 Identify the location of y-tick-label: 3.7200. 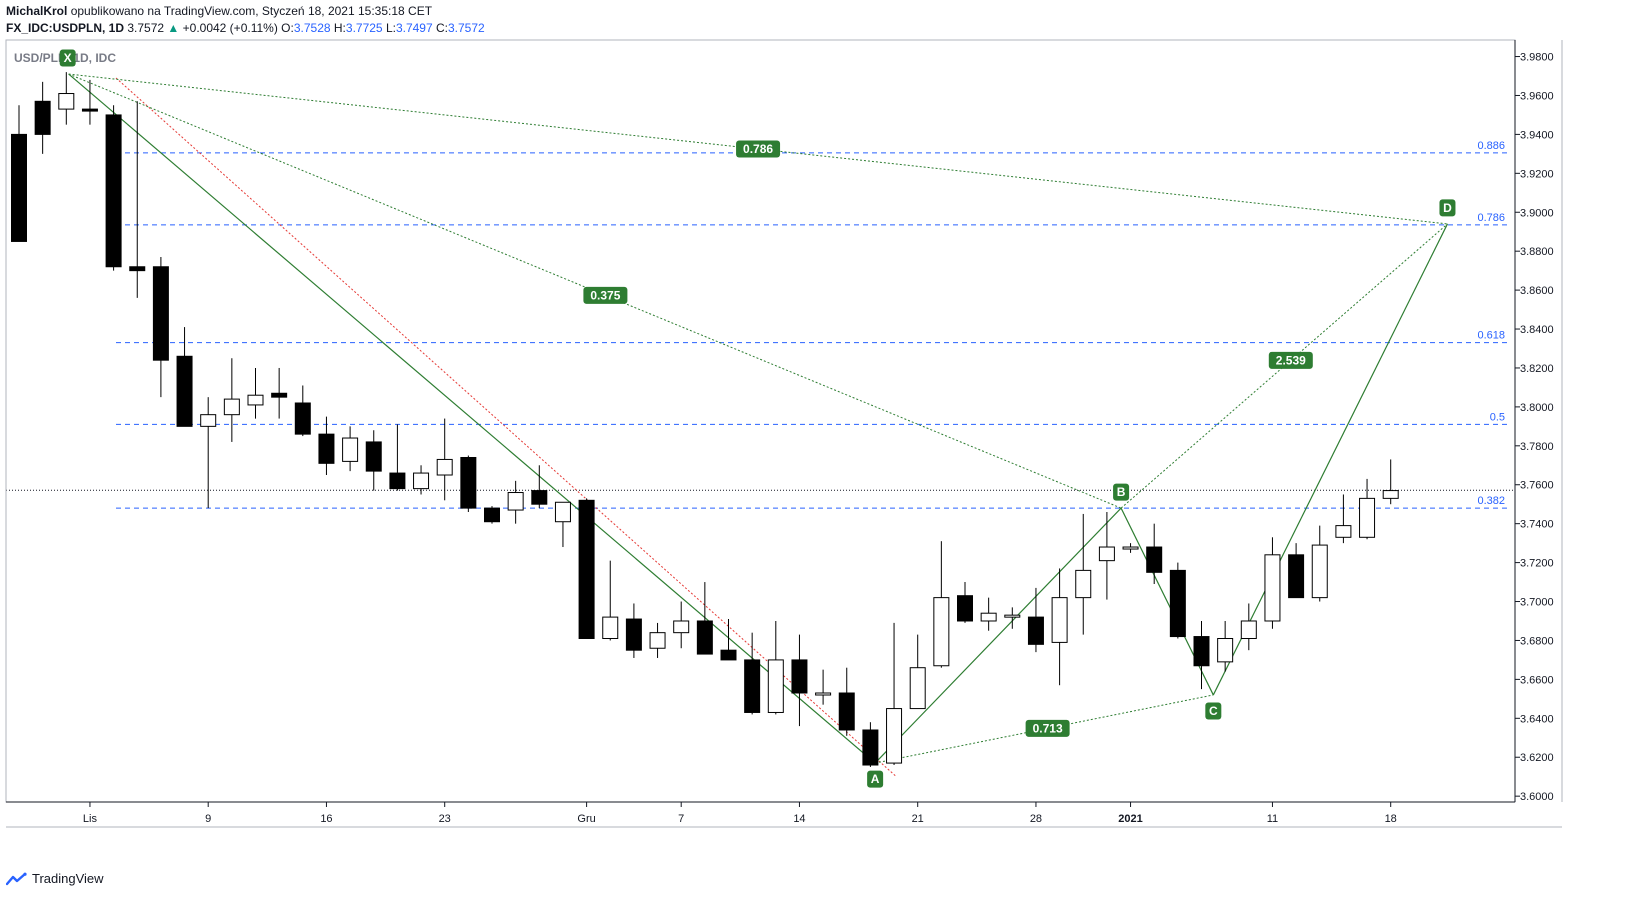
(1537, 564).